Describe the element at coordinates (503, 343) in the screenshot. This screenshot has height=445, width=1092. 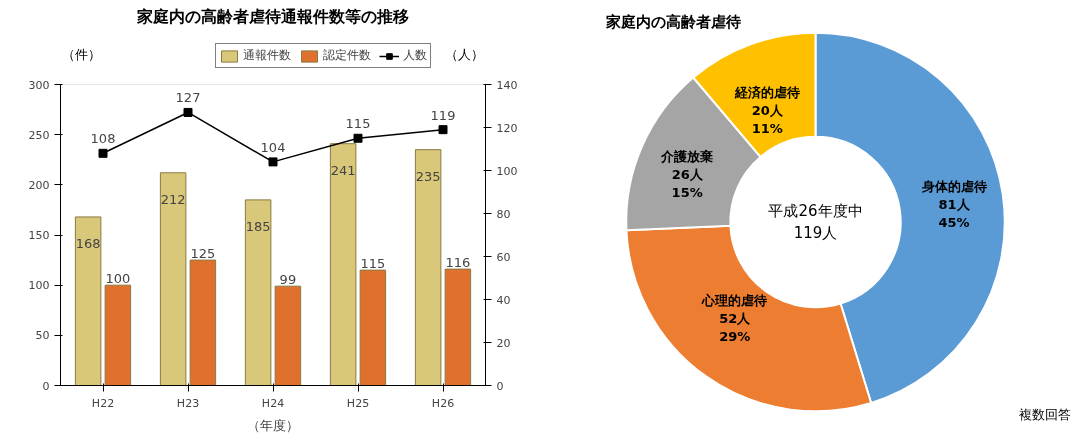
I see `y2-tick-label: 20` at that location.